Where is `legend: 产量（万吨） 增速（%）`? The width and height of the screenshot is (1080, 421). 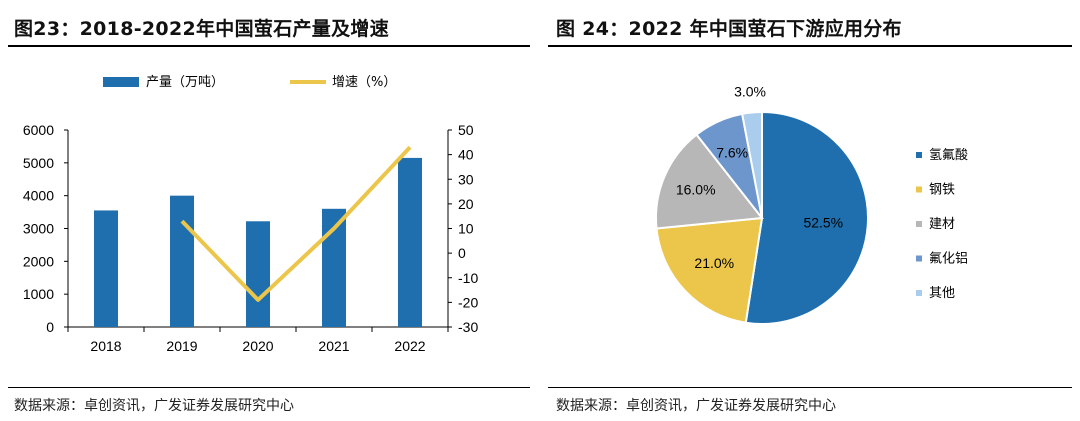
legend: 产量（万吨） 增速（%） is located at coordinates (249, 82).